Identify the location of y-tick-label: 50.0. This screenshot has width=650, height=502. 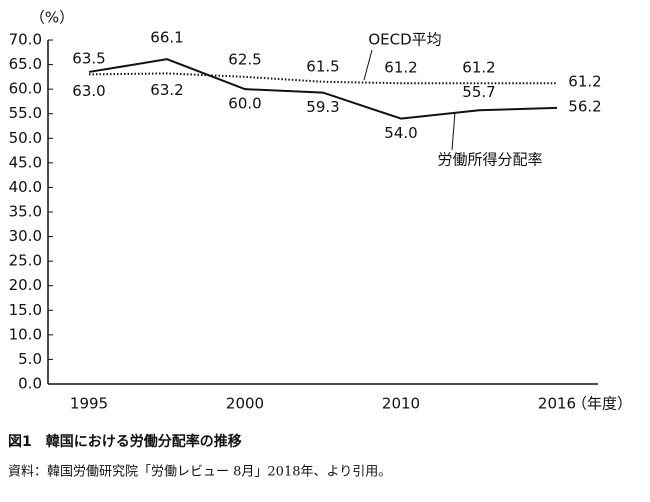
(25, 138).